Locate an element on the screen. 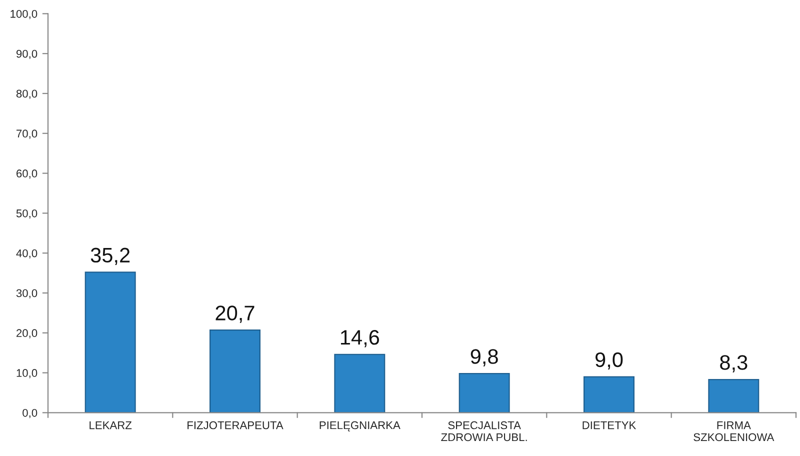 Image resolution: width=800 pixels, height=456 pixels. y-tick-label: 30,0 is located at coordinates (27, 293).